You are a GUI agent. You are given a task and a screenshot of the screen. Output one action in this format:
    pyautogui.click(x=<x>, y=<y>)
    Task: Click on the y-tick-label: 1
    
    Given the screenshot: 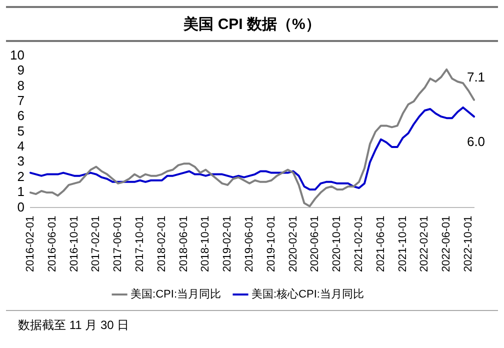 What is the action you would take?
    pyautogui.click(x=20, y=192)
    